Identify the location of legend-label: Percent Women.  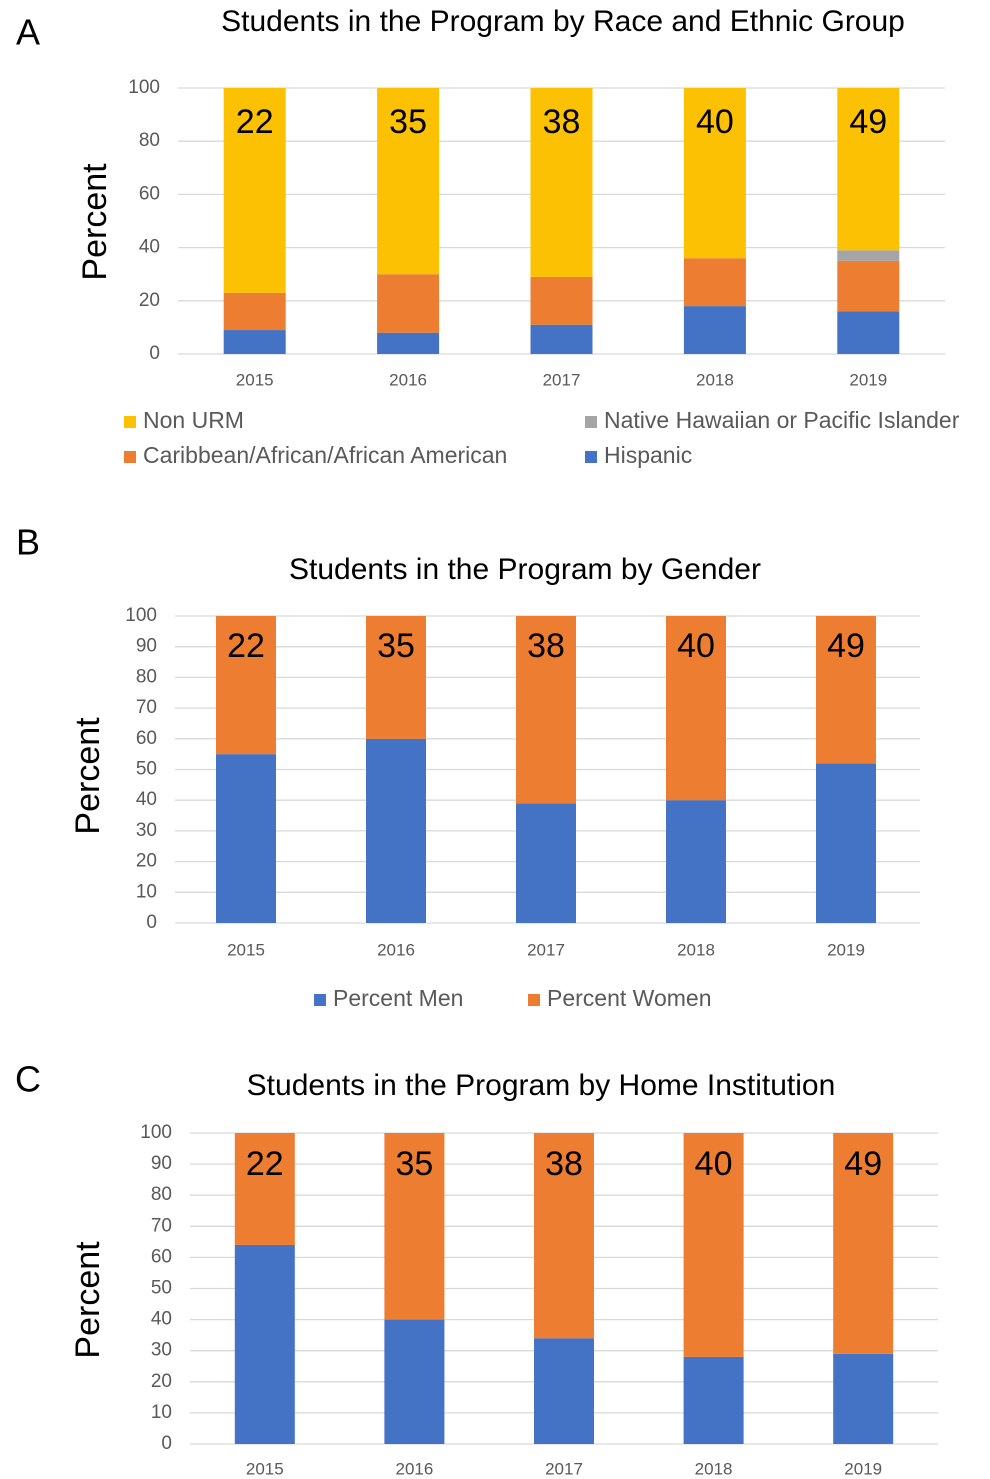
(629, 998).